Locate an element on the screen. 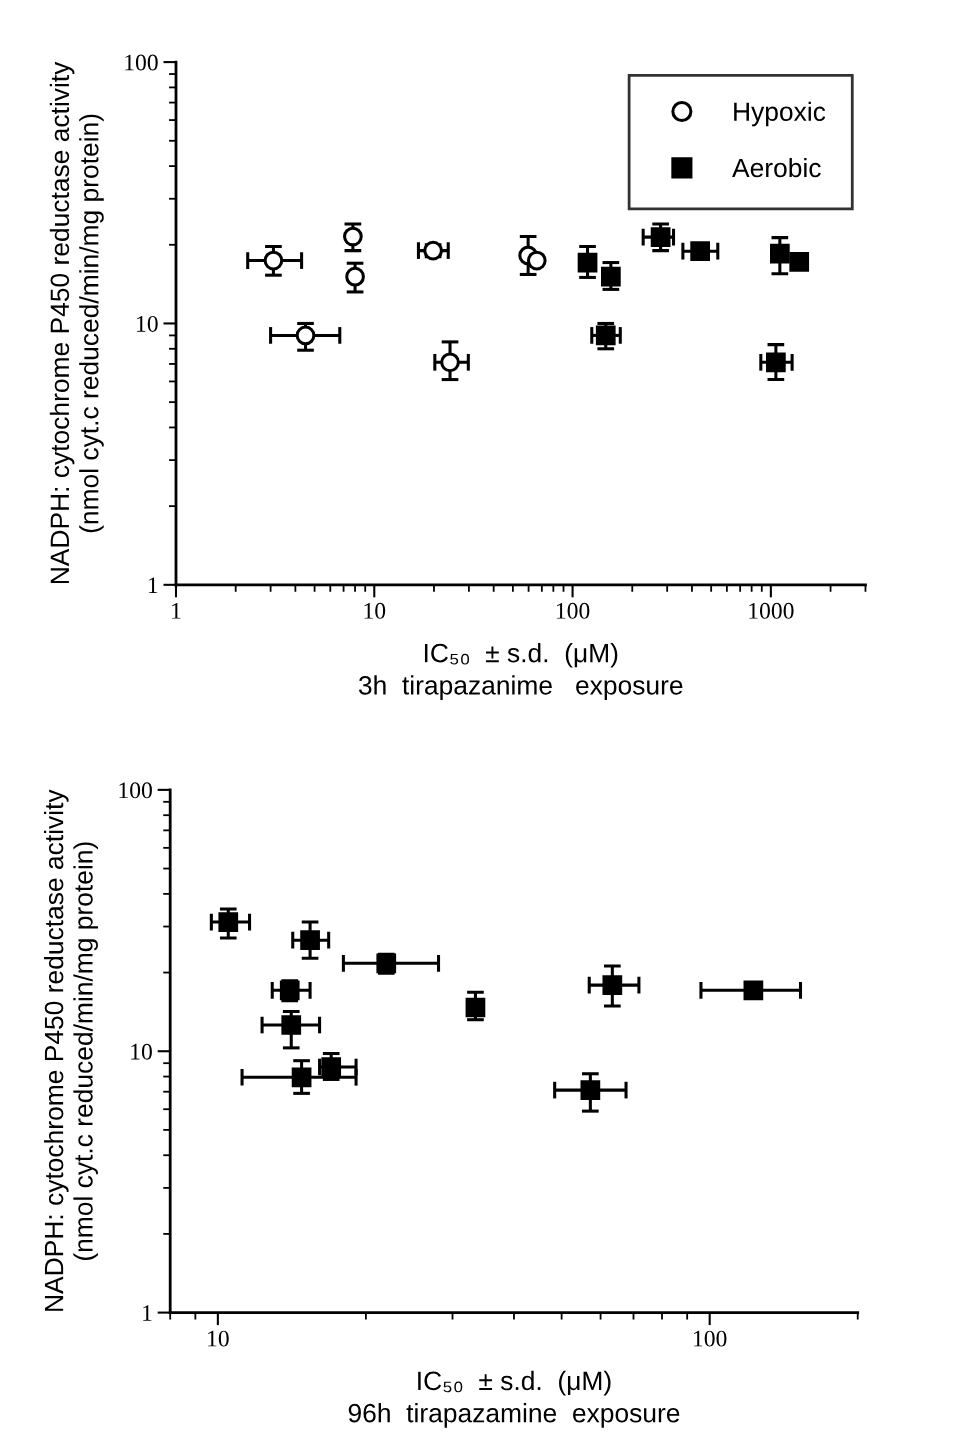 This screenshot has height=1444, width=967. x-tick-label: 10 is located at coordinates (375, 610).